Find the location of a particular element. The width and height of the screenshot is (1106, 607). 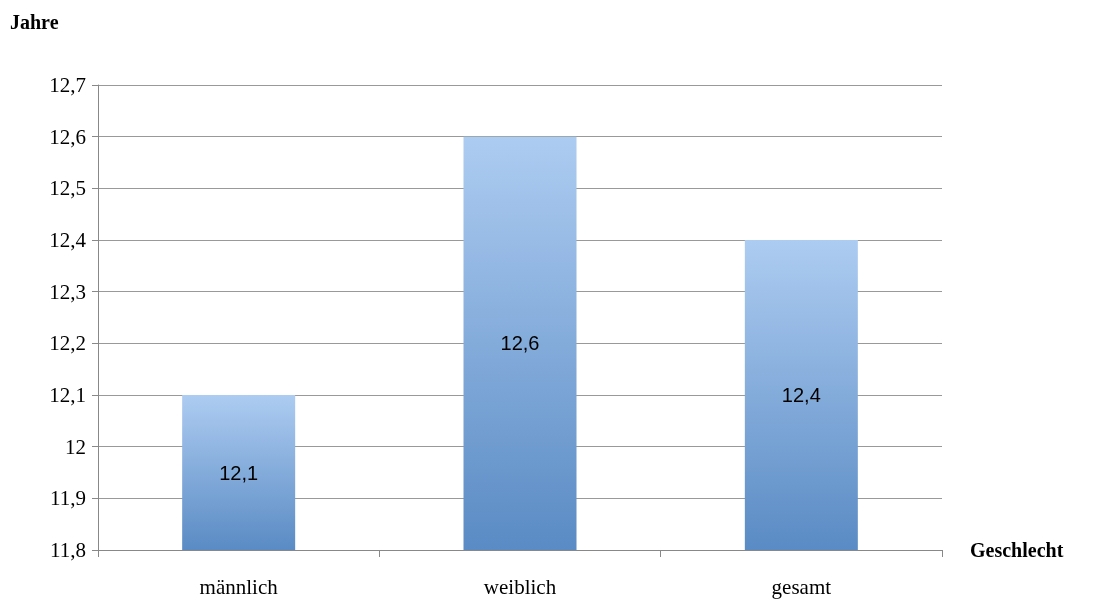

y-axis-title: Jahre is located at coordinates (34, 22).